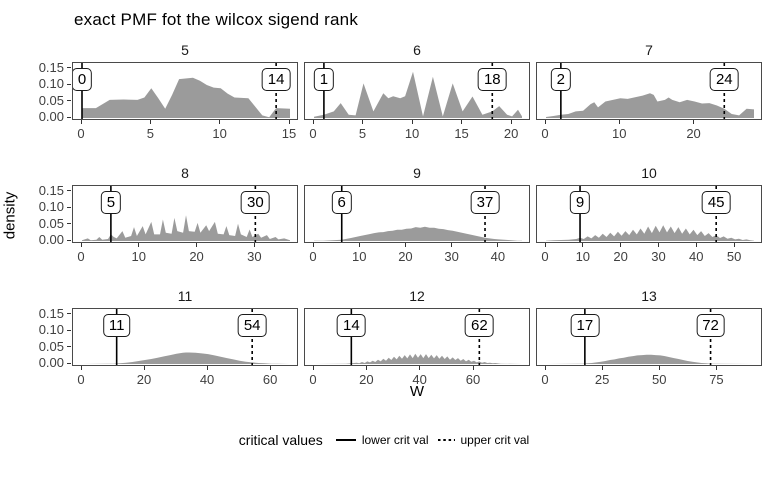 This screenshot has height=480, width=768. What do you see at coordinates (280, 440) in the screenshot?
I see `legend-title: critical values` at bounding box center [280, 440].